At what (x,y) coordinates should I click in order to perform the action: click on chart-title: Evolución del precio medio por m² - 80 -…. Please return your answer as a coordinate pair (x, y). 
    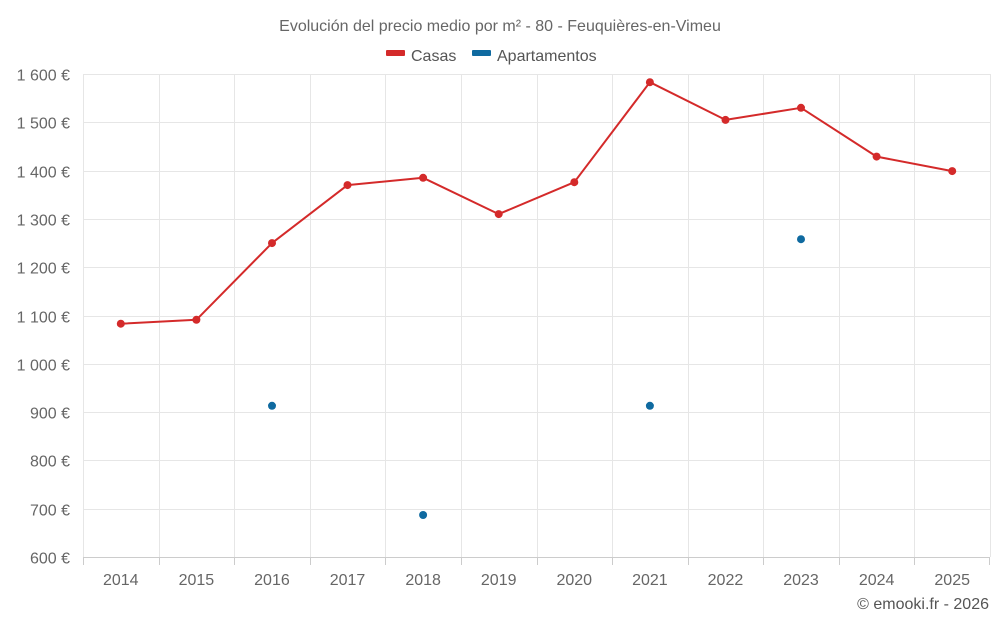
    Looking at the image, I should click on (500, 26).